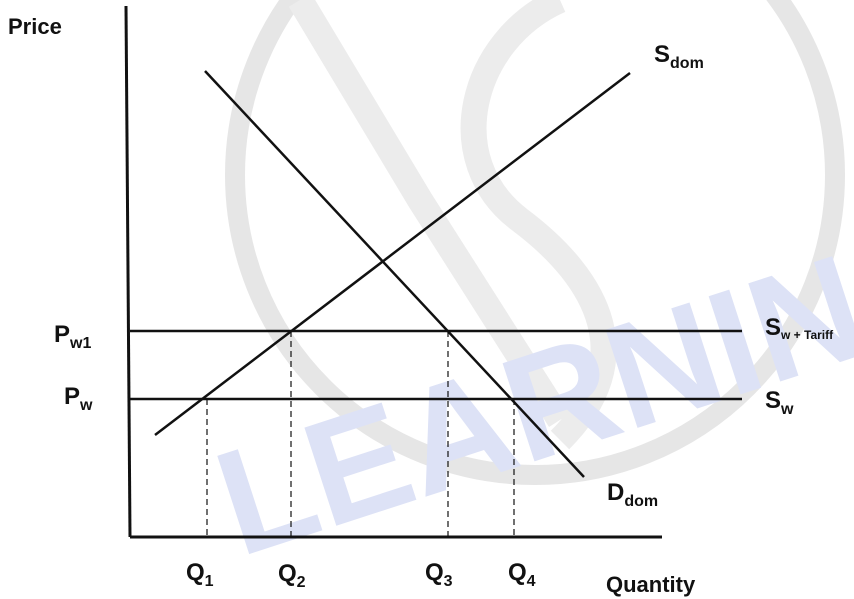 Image resolution: width=854 pixels, height=599 pixels. Describe the element at coordinates (779, 402) in the screenshot. I see `world-supply-label: Sw` at that location.